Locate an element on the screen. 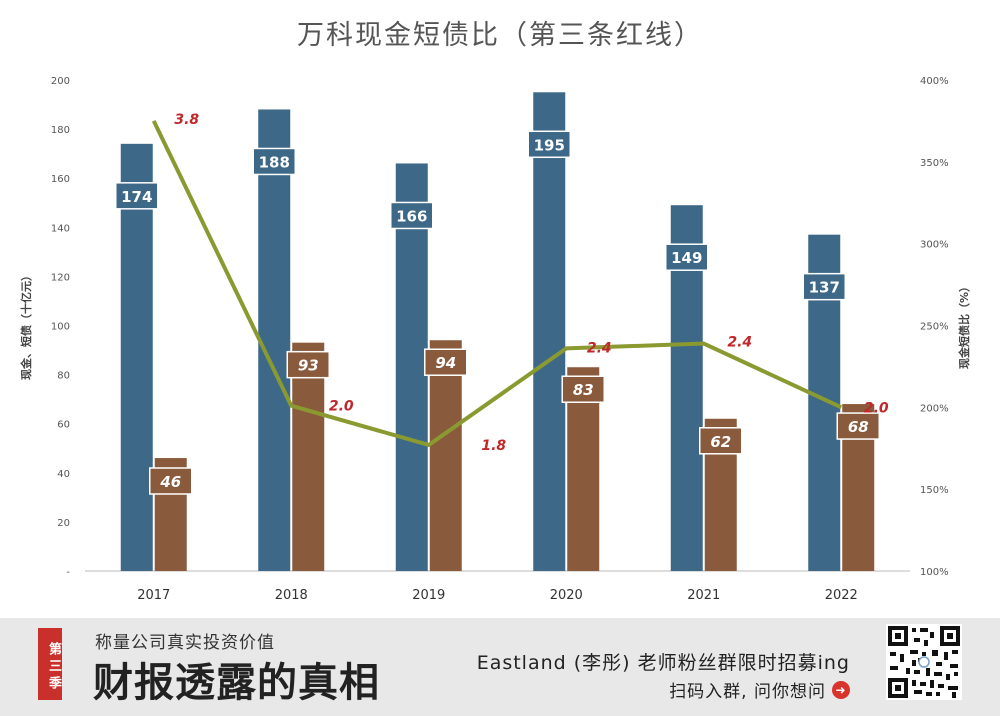  y2-tick-label: 300% is located at coordinates (934, 245).